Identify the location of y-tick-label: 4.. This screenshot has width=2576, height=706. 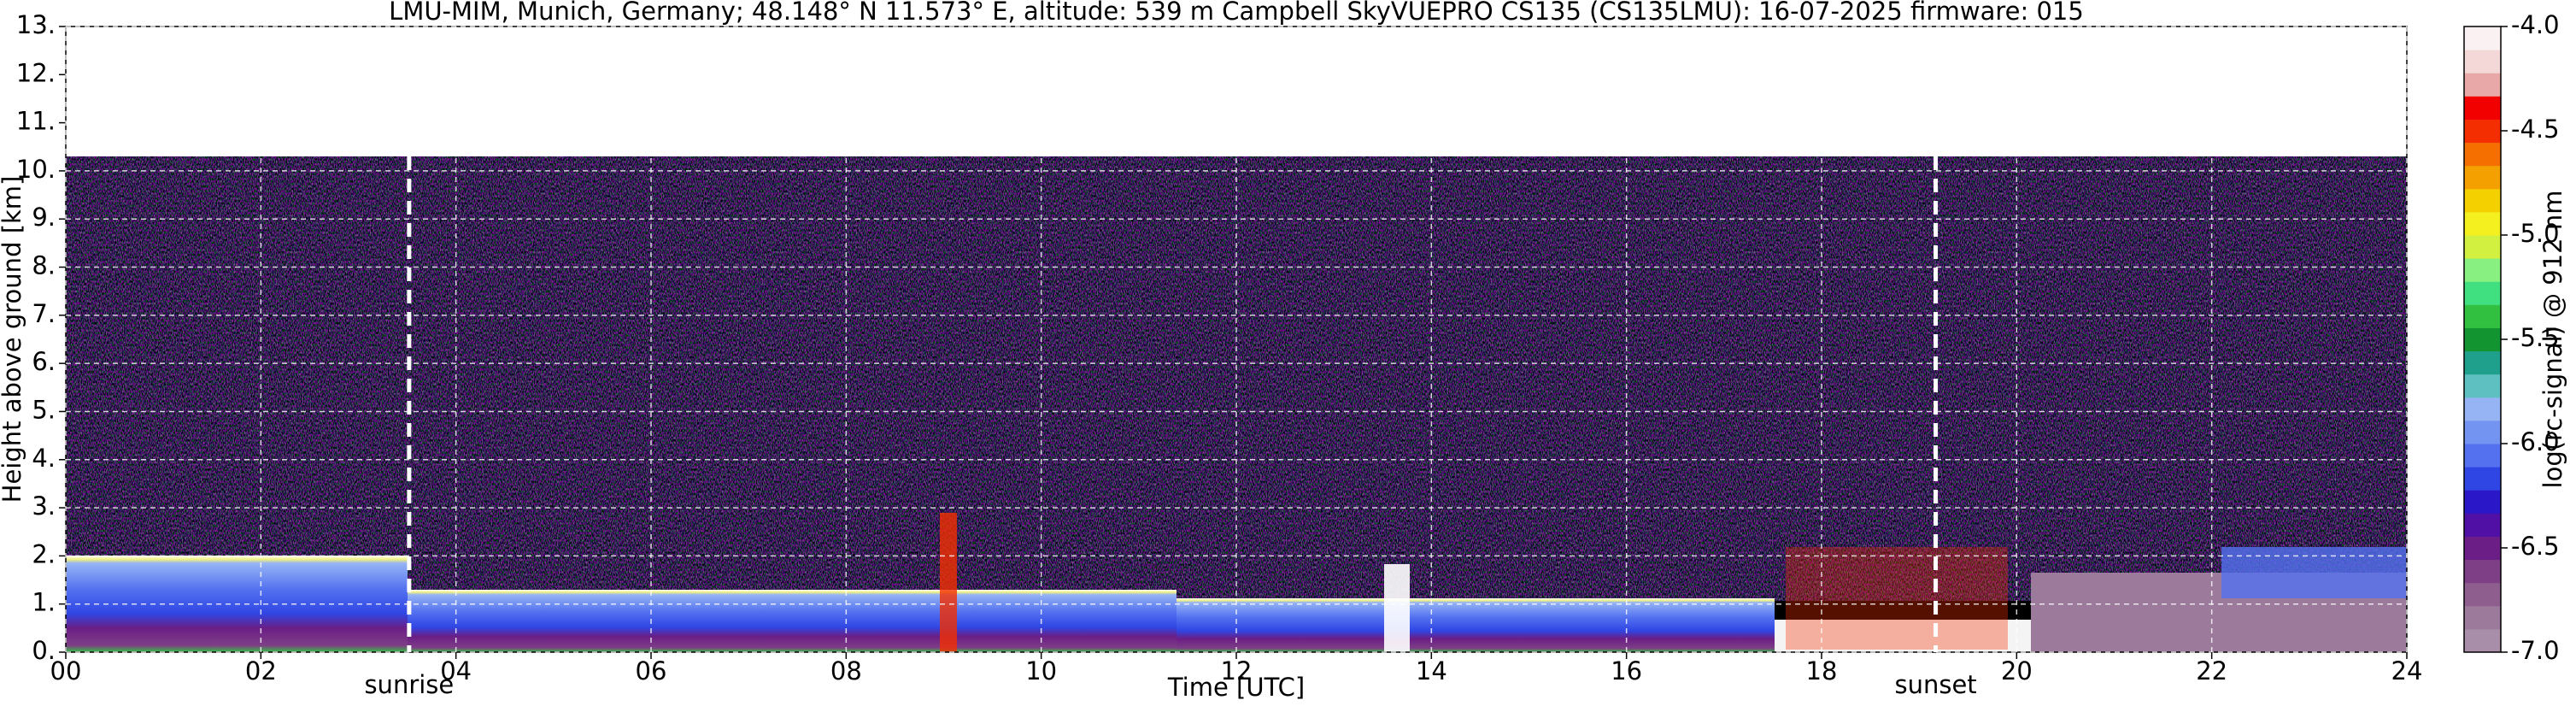
(44, 458).